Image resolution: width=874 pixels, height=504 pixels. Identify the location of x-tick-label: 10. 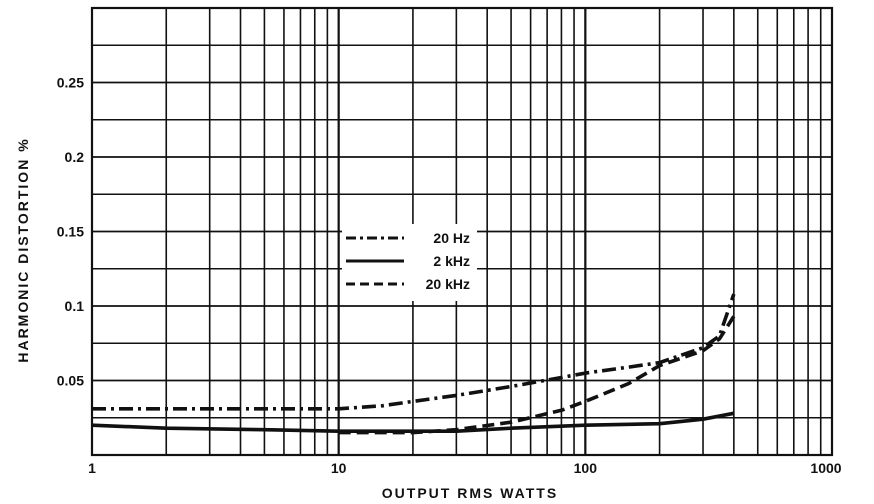
(339, 468).